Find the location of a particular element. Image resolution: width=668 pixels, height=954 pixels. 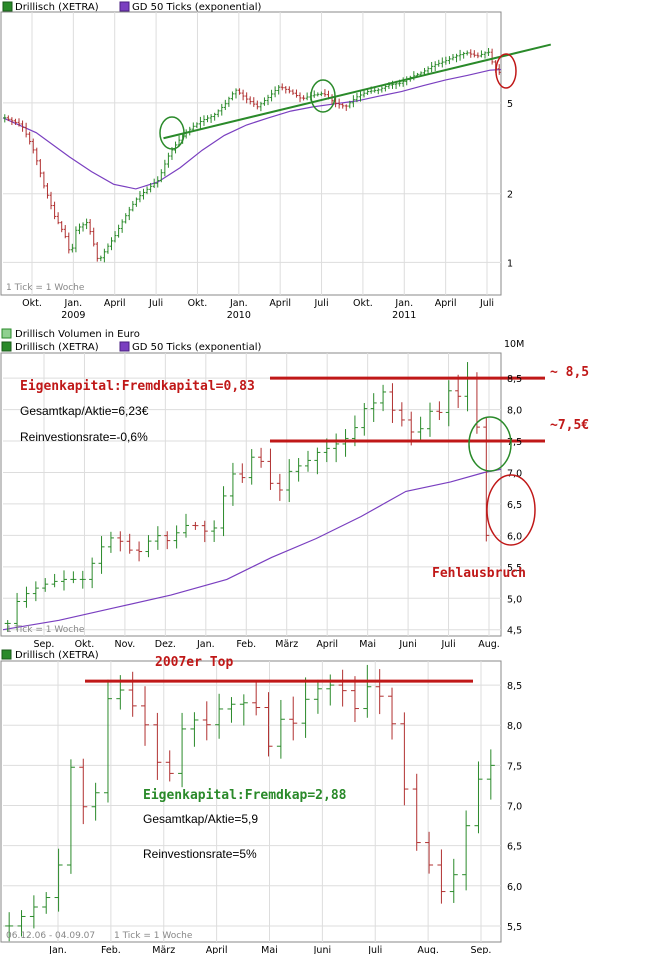

x-tick-label: Jan. is located at coordinates (73, 303).